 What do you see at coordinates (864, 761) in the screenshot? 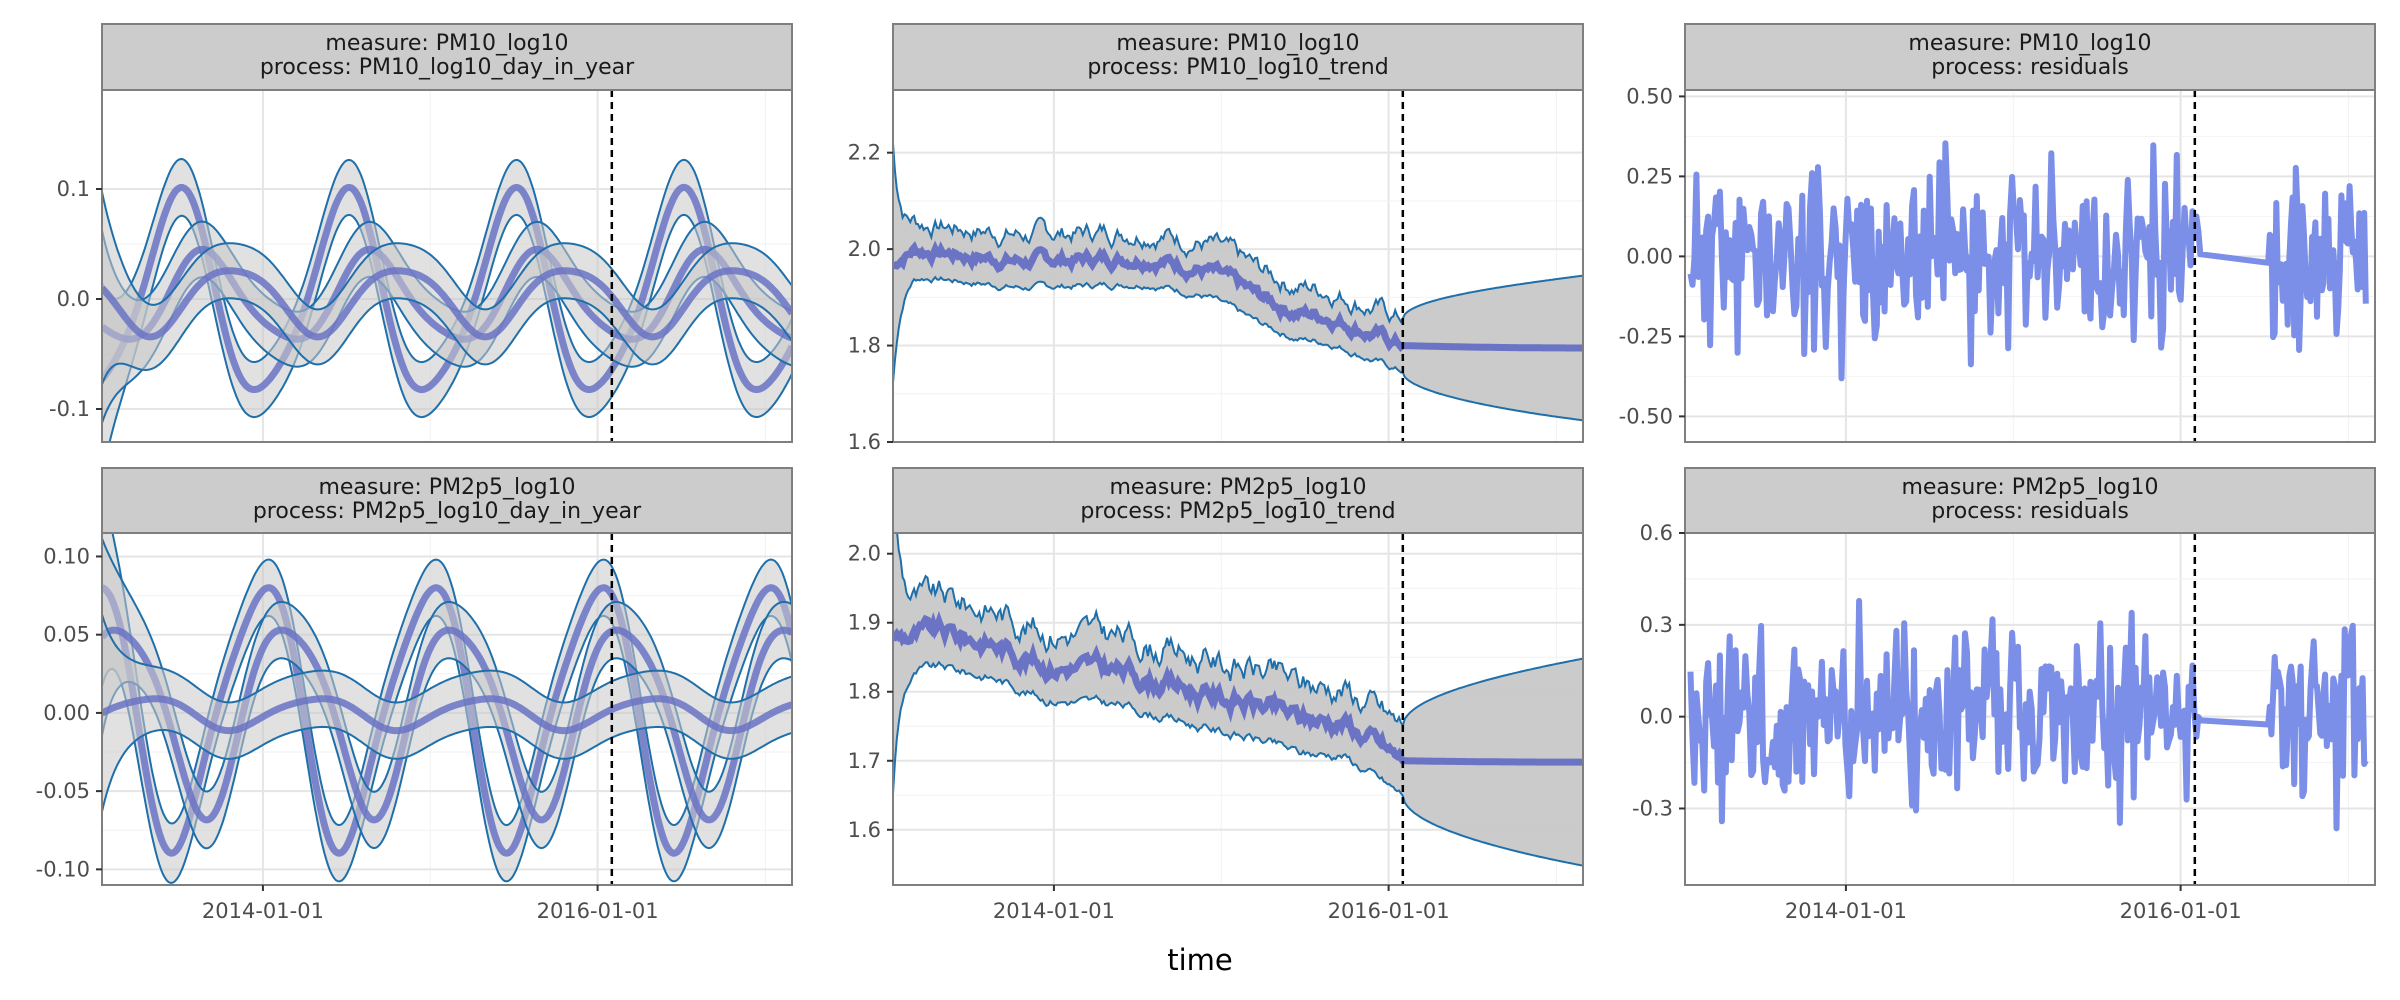
I see `y-tick-label: 1.7` at bounding box center [864, 761].